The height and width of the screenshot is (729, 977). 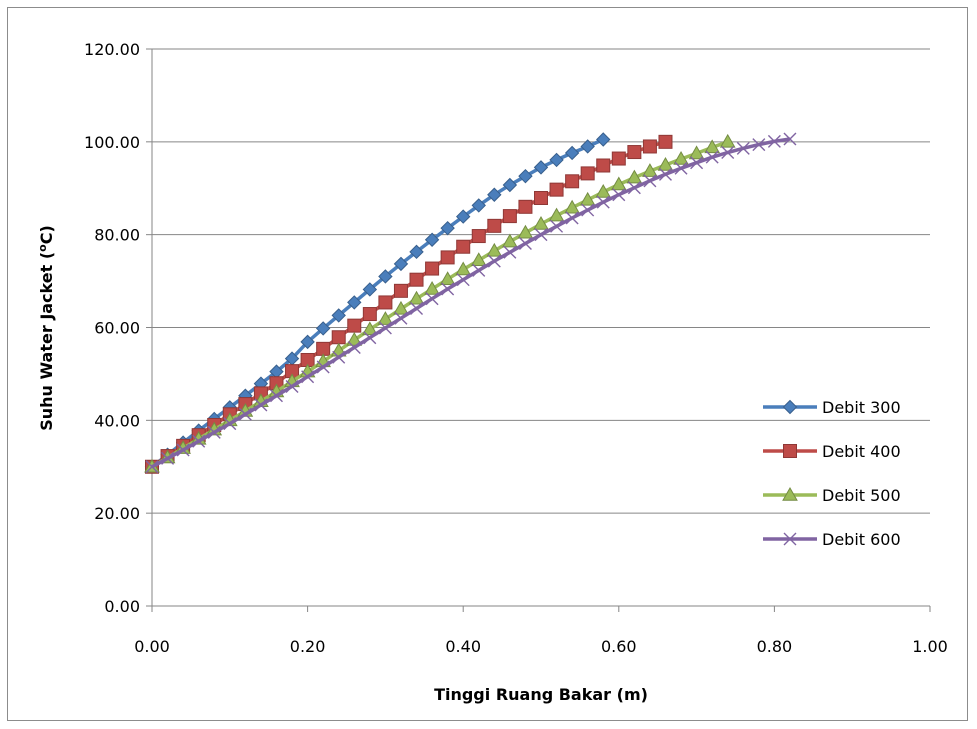 What do you see at coordinates (861, 539) in the screenshot?
I see `legend-label: Debit 600` at bounding box center [861, 539].